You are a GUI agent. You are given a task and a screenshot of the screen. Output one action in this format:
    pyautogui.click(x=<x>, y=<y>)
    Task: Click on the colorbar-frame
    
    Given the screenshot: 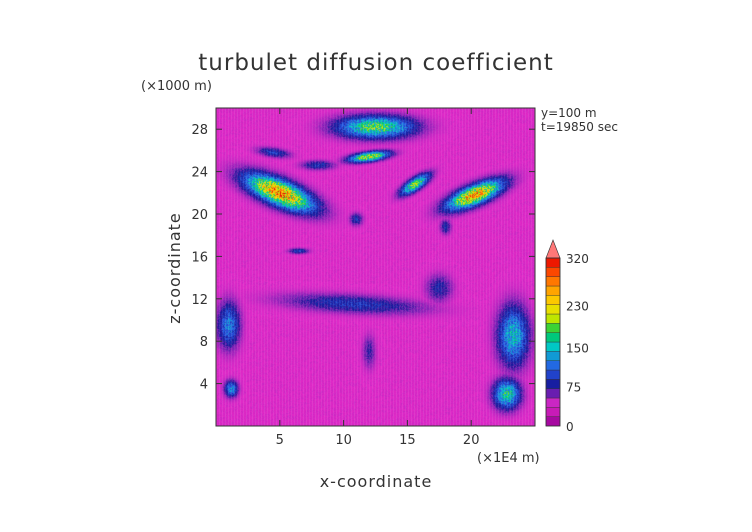 What is the action you would take?
    pyautogui.click(x=553, y=342)
    